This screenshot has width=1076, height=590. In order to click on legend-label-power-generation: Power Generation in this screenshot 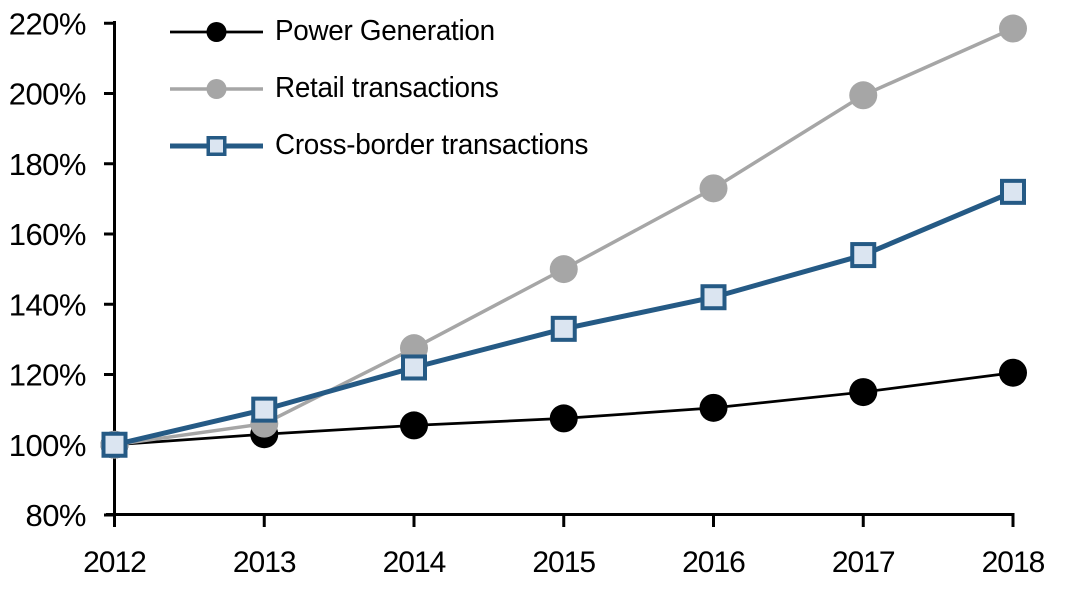, I will do `click(385, 31)`.